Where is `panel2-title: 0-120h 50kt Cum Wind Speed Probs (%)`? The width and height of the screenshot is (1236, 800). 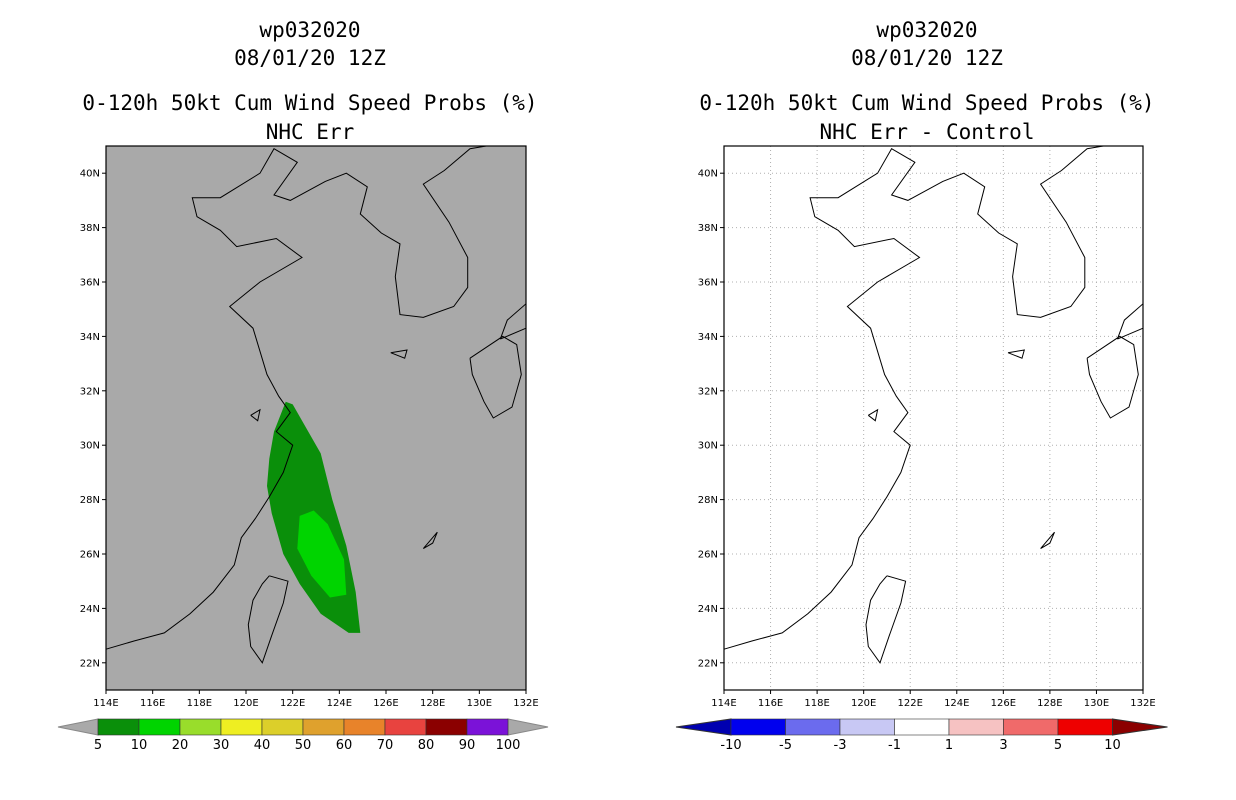
panel2-title: 0-120h 50kt Cum Wind Speed Probs (%) is located at coordinates (927, 103).